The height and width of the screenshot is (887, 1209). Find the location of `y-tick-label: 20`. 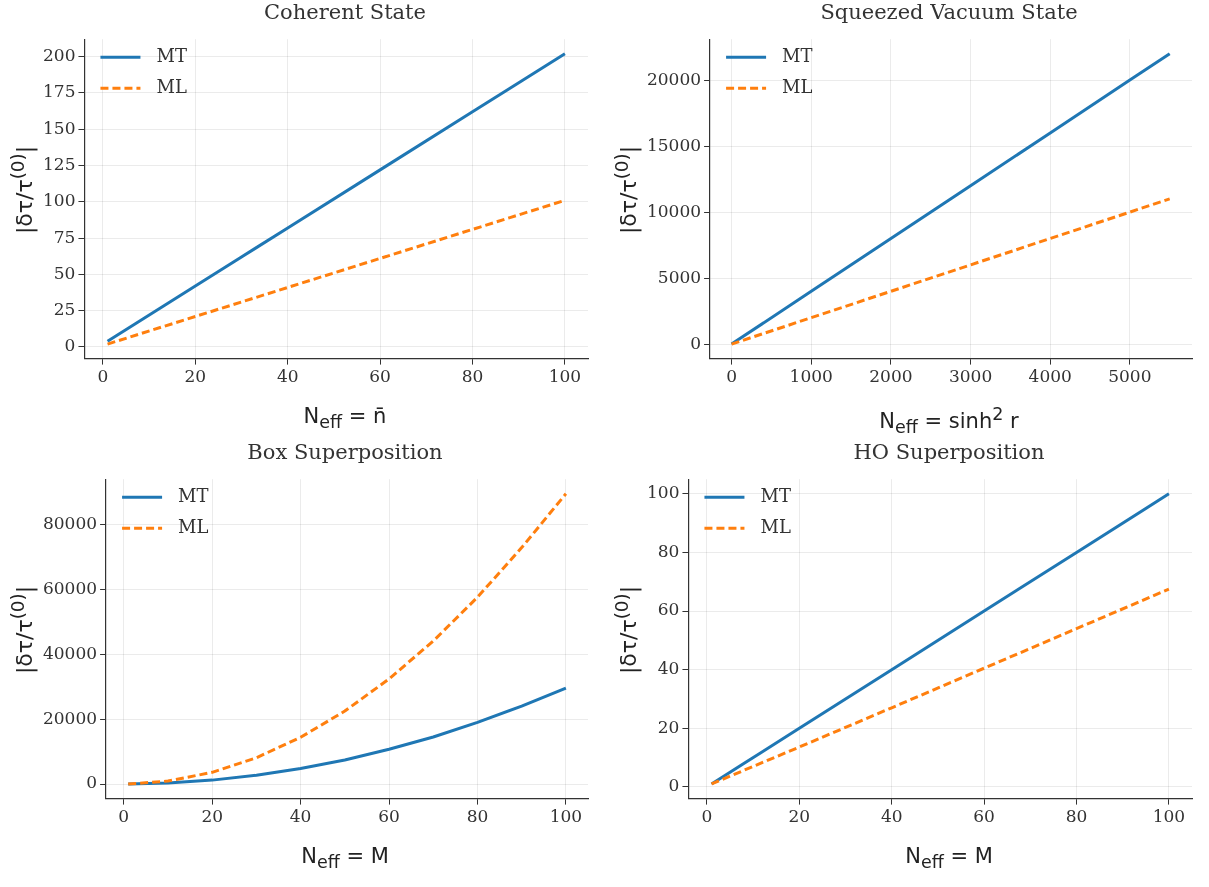

y-tick-label: 20 is located at coordinates (668, 726).